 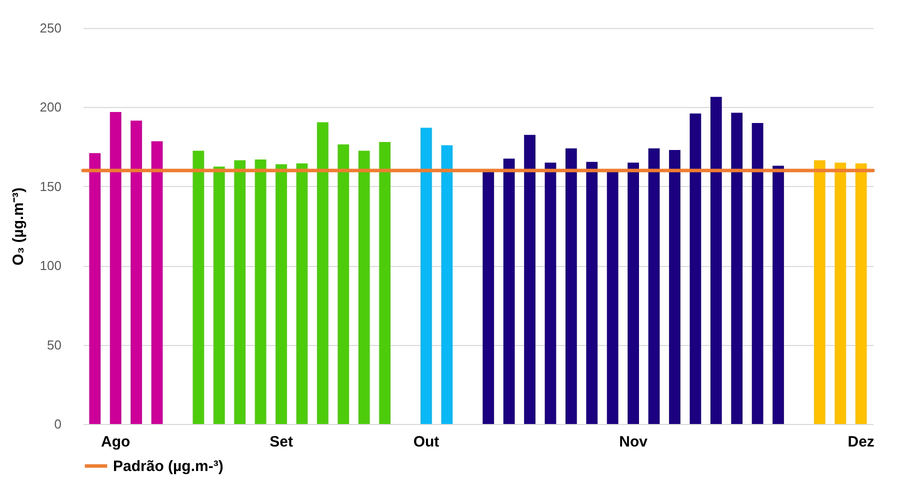 I want to click on x-tick-label: Out, so click(x=426, y=442).